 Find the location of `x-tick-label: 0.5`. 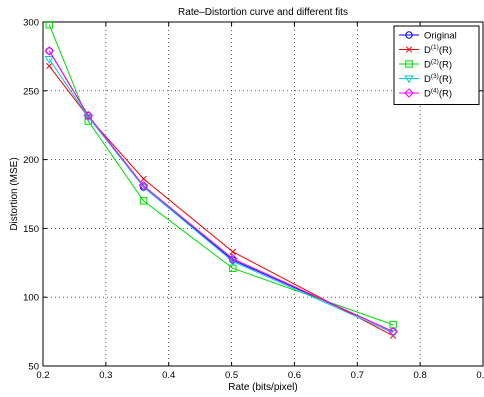

x-tick-label: 0.5 is located at coordinates (231, 375).